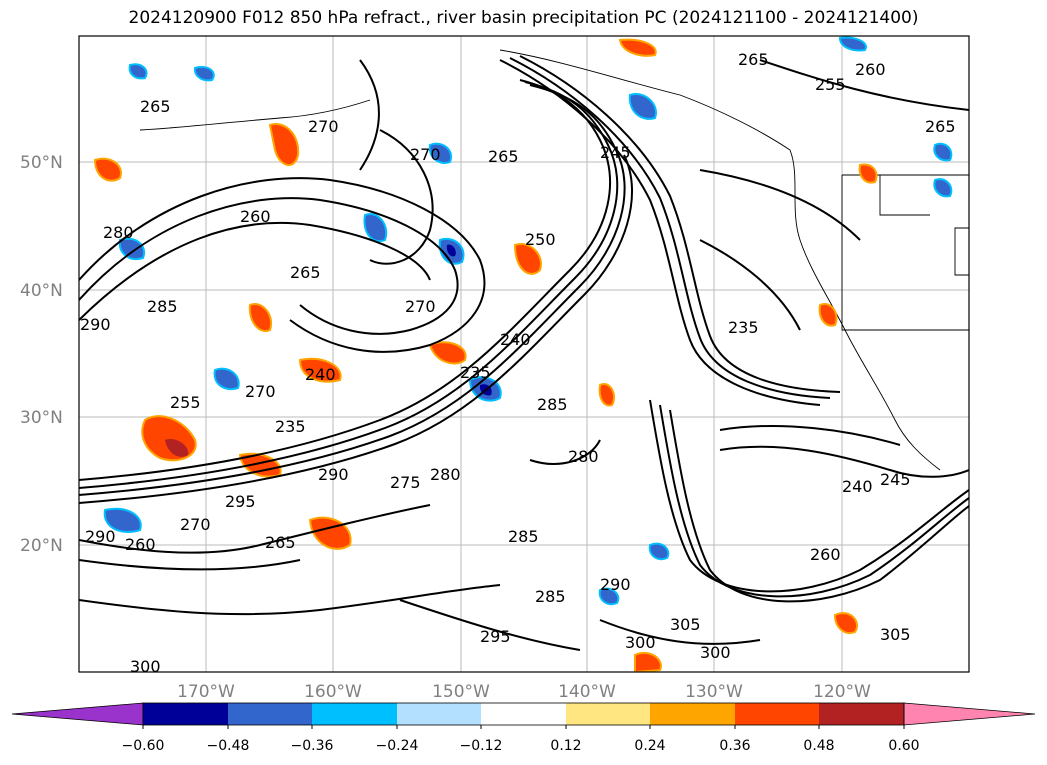  What do you see at coordinates (77, 714) in the screenshot?
I see `colorbar-extend-left` at bounding box center [77, 714].